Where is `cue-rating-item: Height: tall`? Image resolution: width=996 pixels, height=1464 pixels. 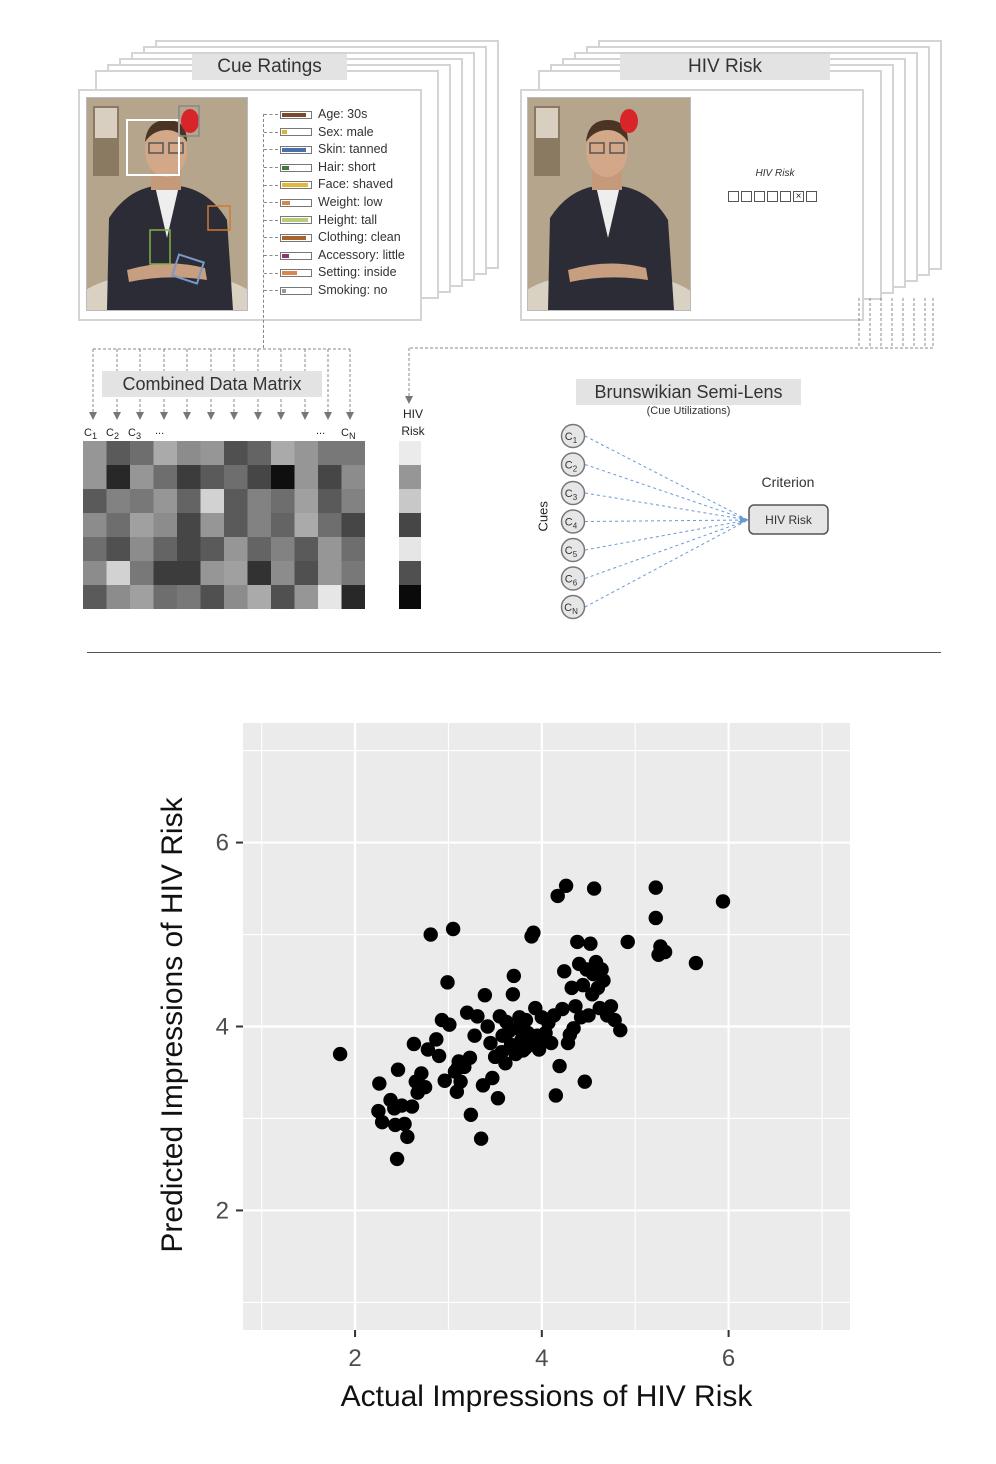
cue-rating-item: Height: tall is located at coordinates (320, 221).